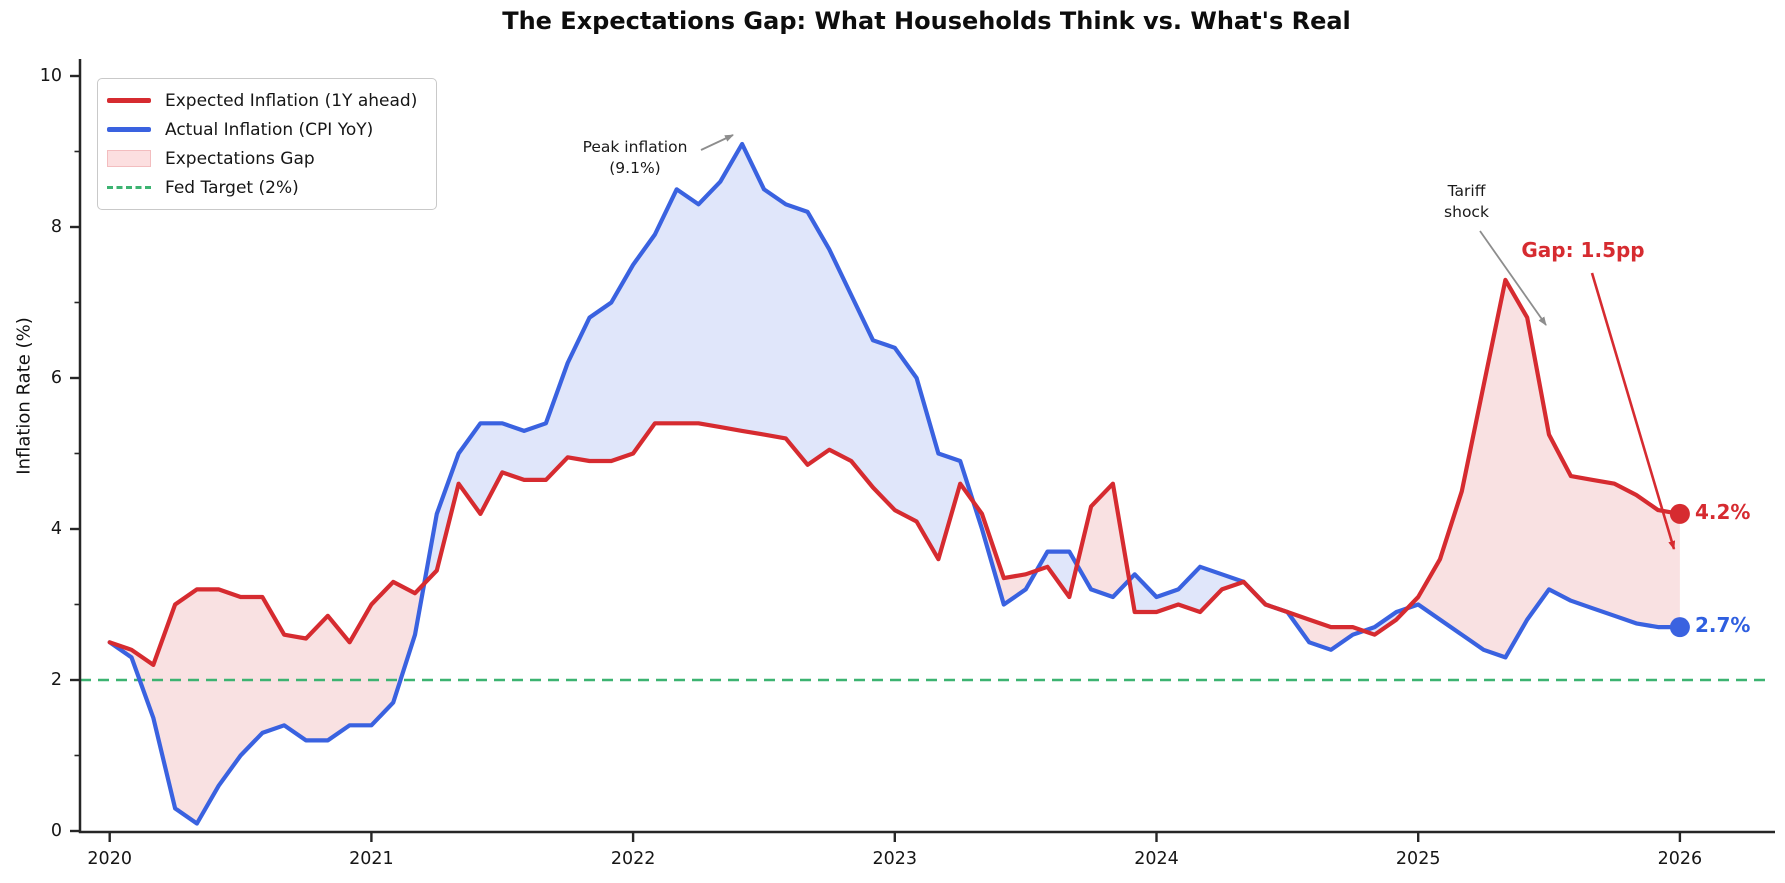 The width and height of the screenshot is (1785, 883). What do you see at coordinates (1633, 411) in the screenshot?
I see `gap-annotation-arrow` at bounding box center [1633, 411].